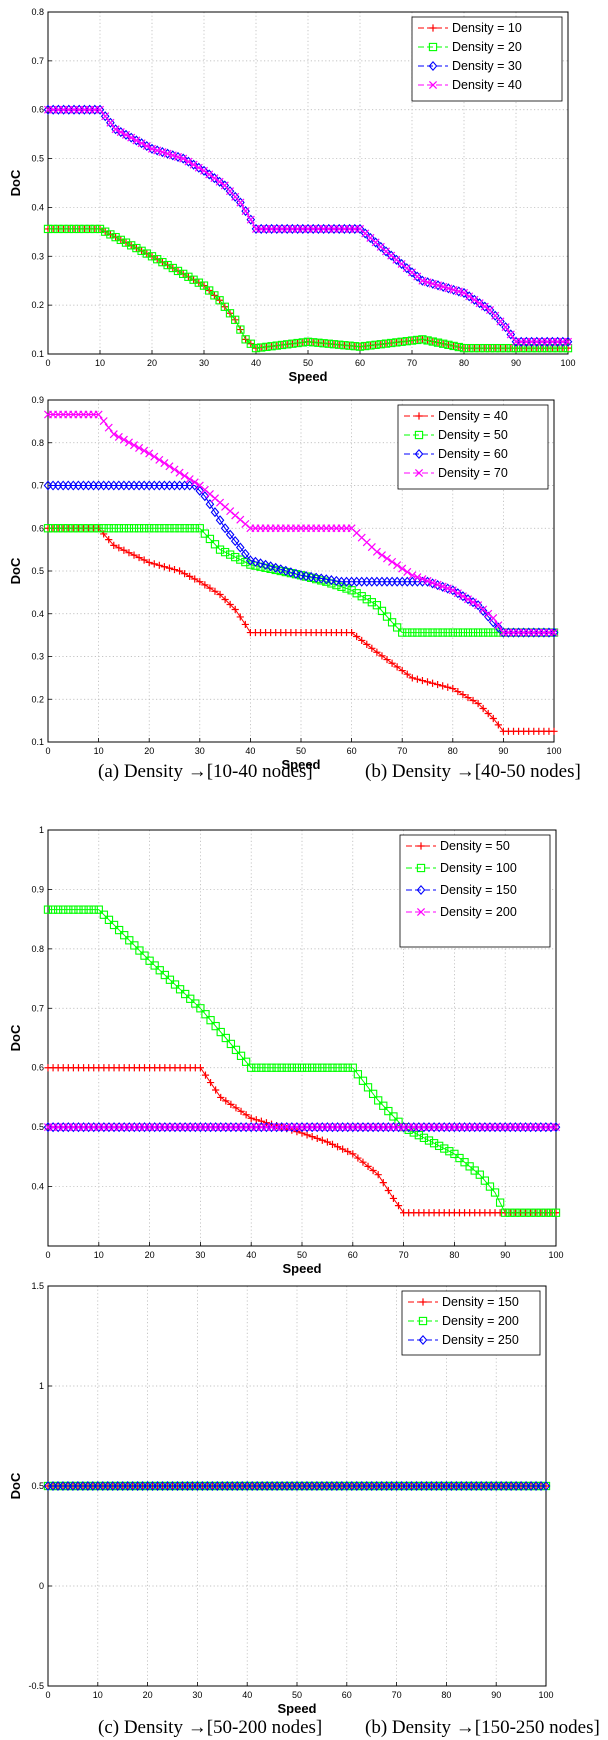  I want to click on legend-label: Density = 50, so click(475, 846).